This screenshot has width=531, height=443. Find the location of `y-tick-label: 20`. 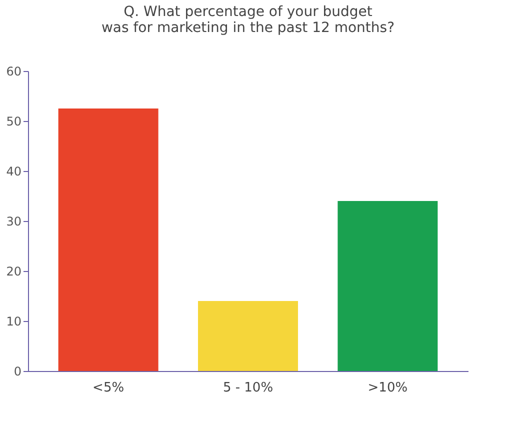

y-tick-label: 20 is located at coordinates (14, 271).